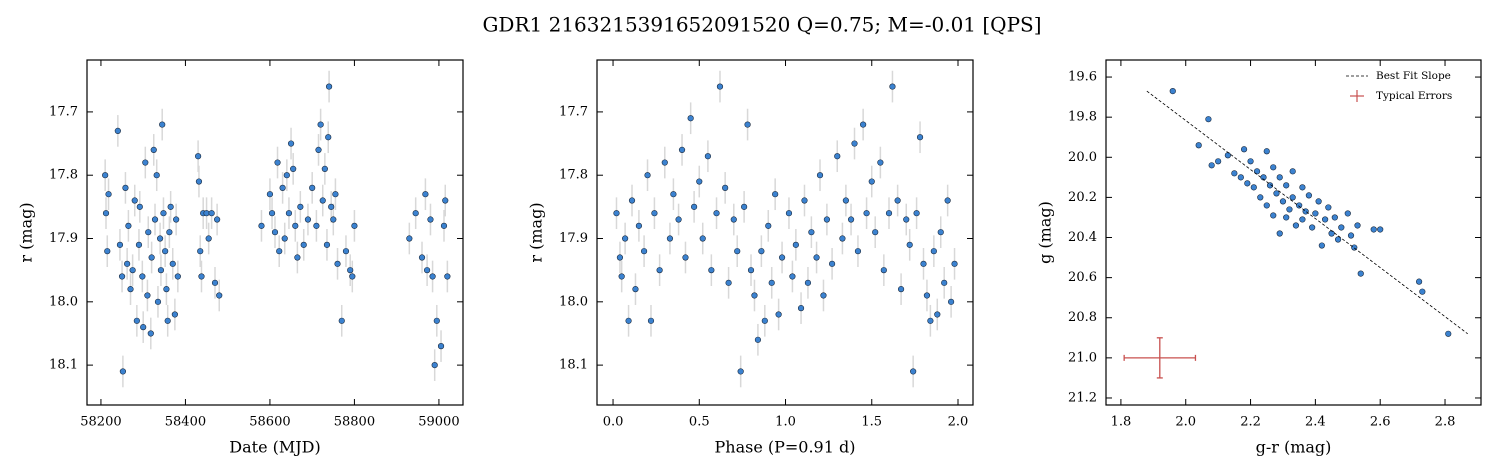  Describe the element at coordinates (958, 422) in the screenshot. I see `x-tick-label: 2.0` at that location.